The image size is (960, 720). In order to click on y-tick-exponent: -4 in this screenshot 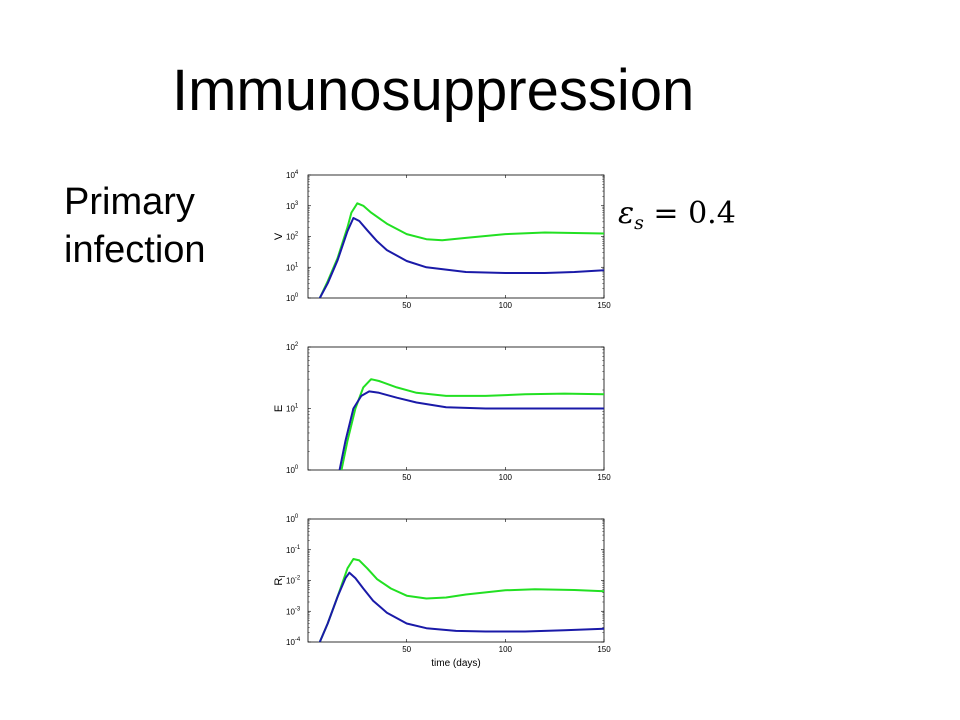, I will do `click(298, 640)`.